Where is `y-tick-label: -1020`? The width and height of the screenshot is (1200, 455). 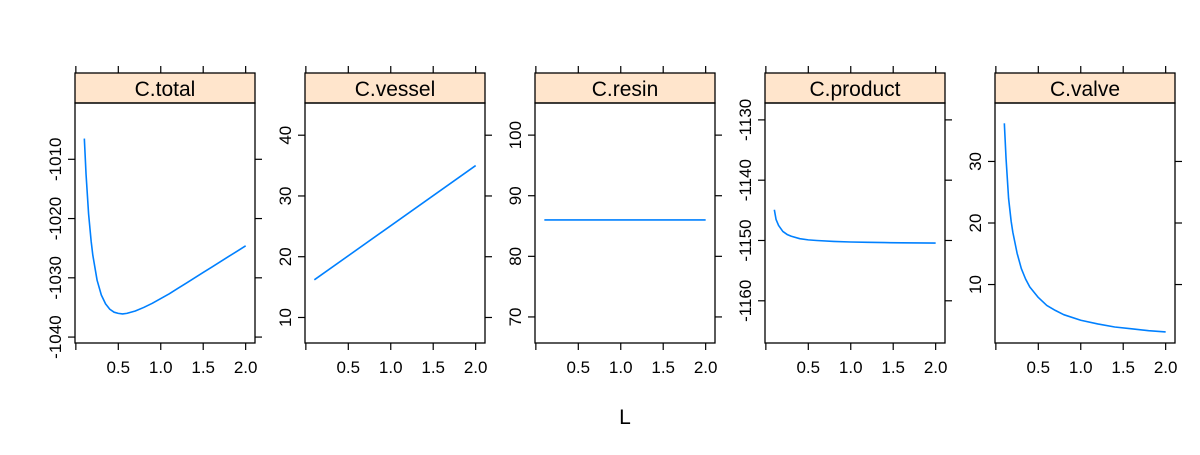
y-tick-label: -1020 is located at coordinates (55, 218).